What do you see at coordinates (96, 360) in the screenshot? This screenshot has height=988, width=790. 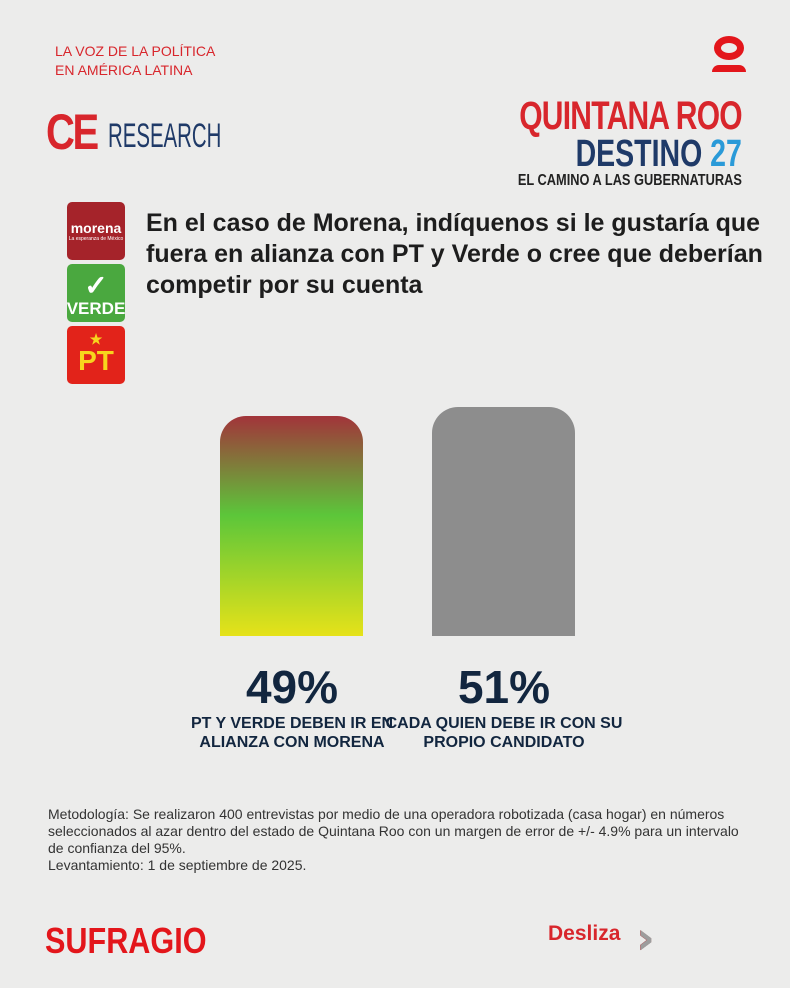 I see `pt-name: PT` at bounding box center [96, 360].